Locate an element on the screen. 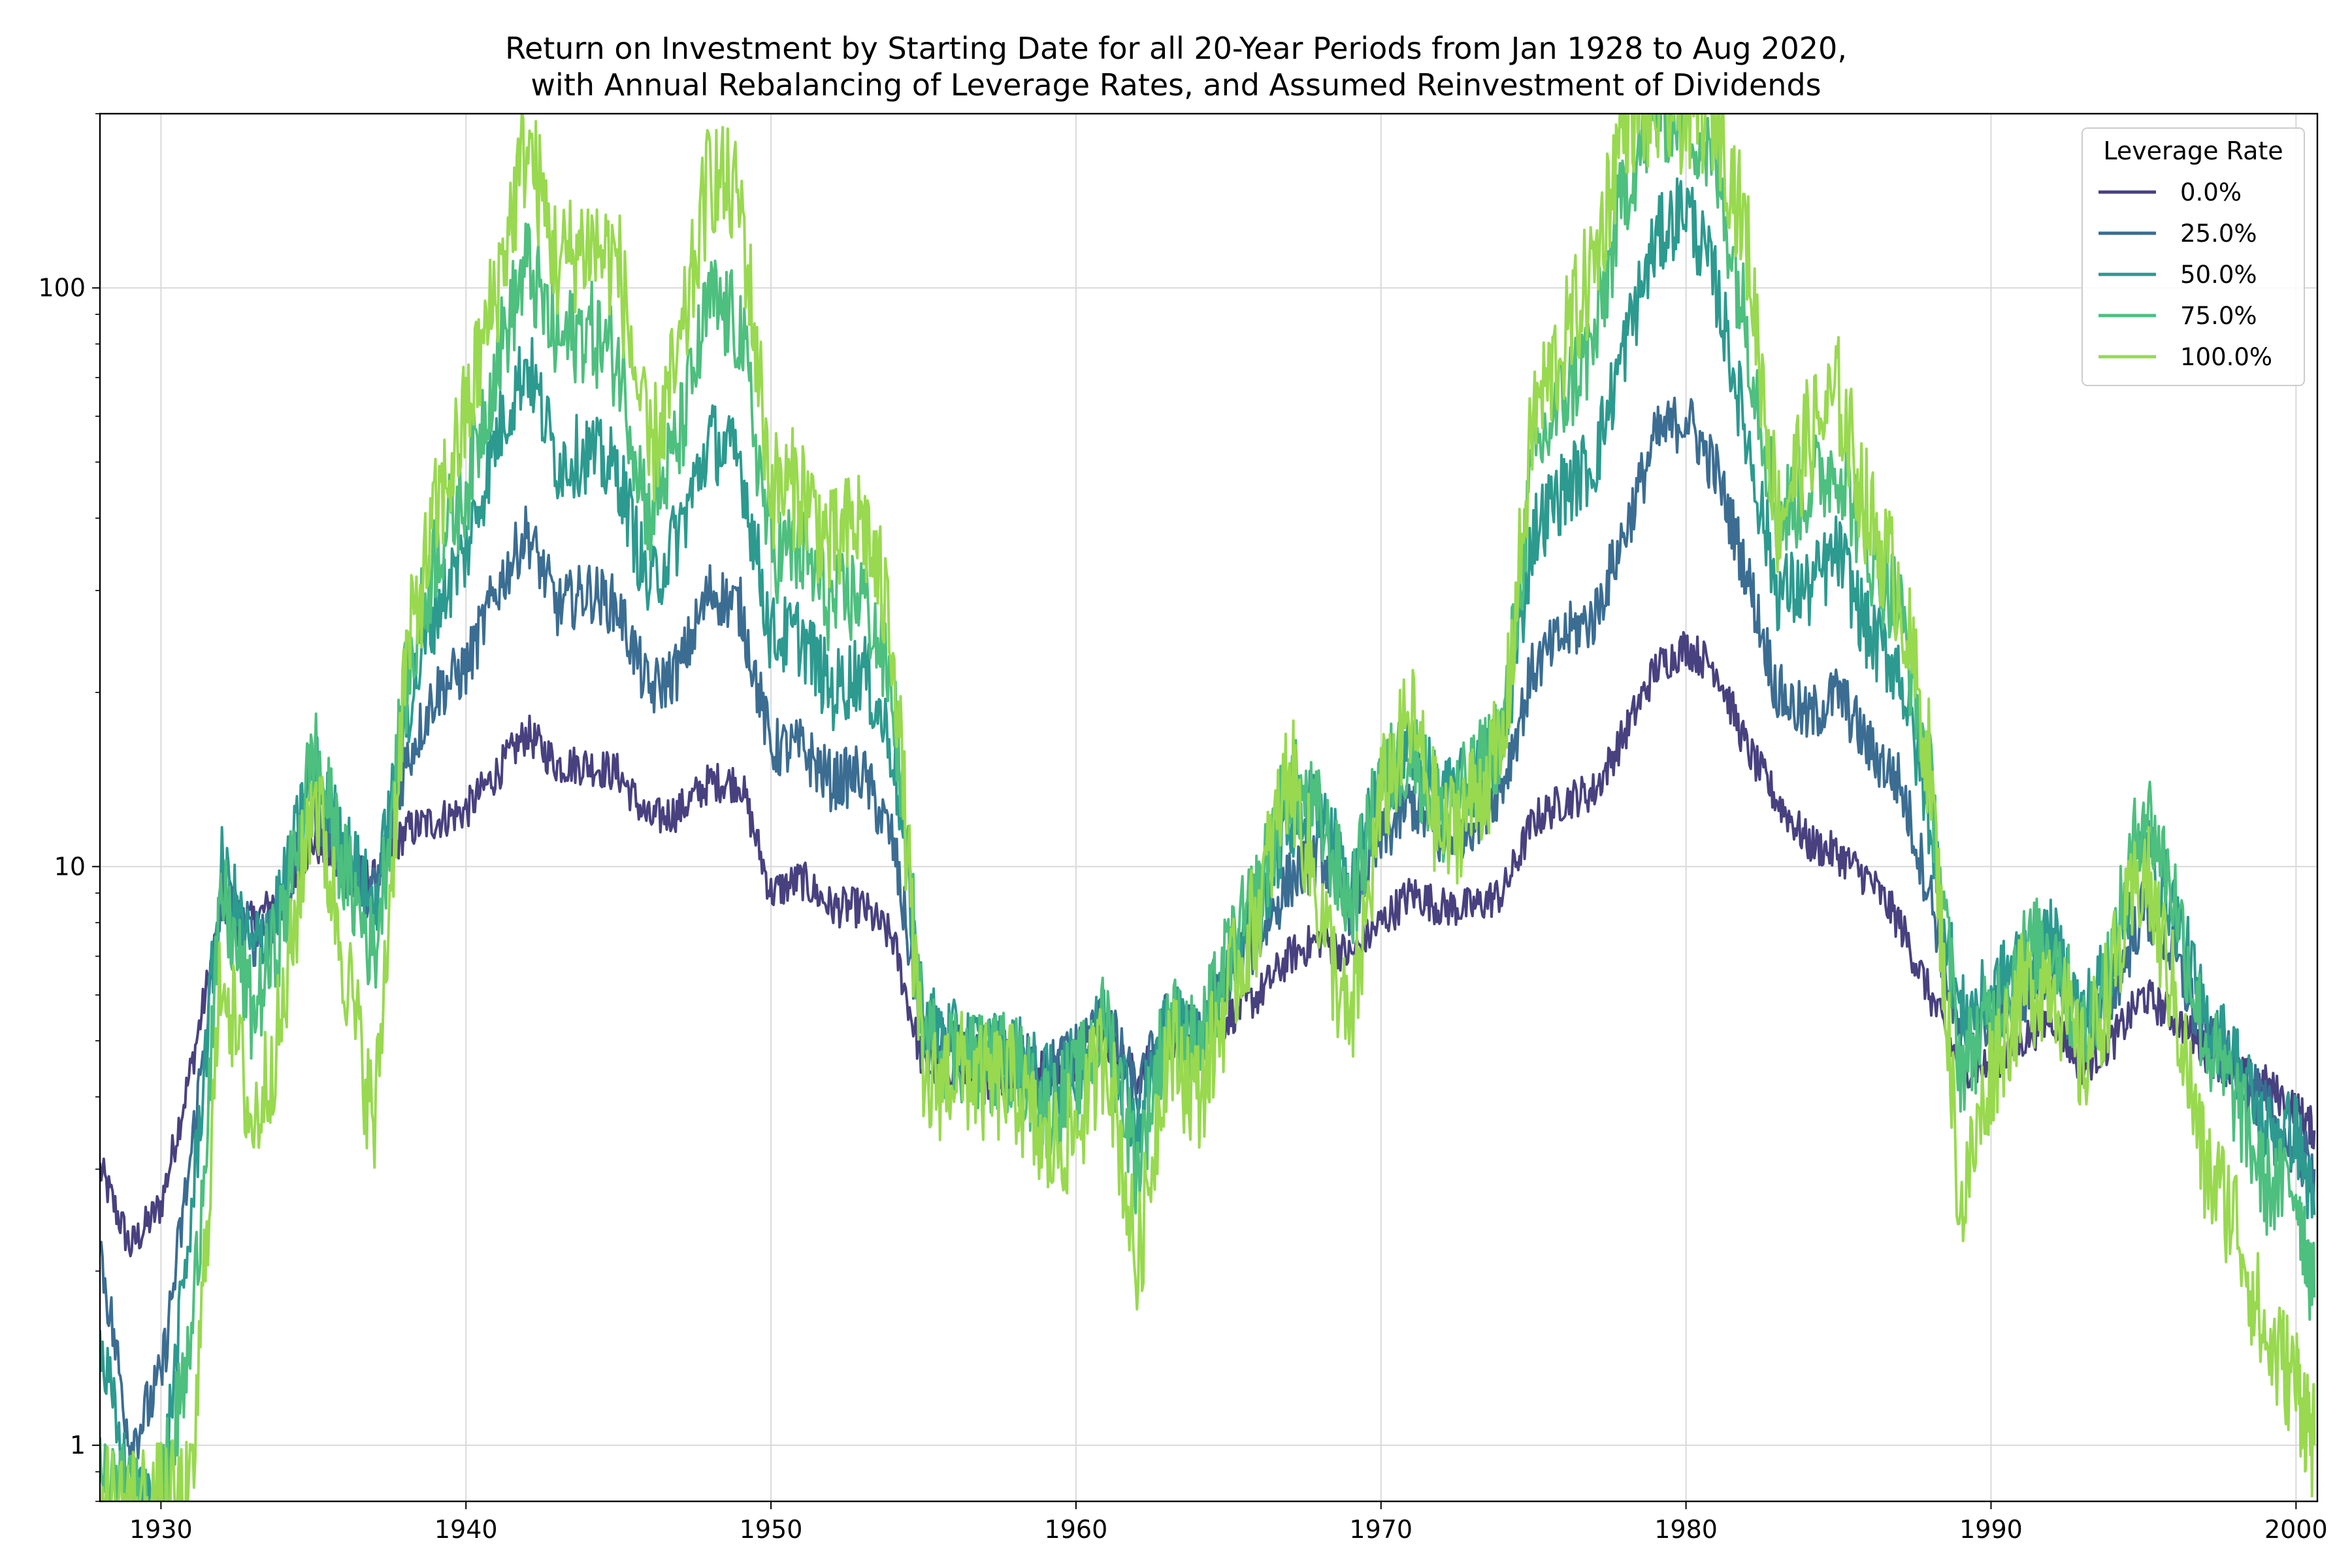 Image resolution: width=2352 pixels, height=1568 pixels. legend-label: 0.0% is located at coordinates (2211, 192).